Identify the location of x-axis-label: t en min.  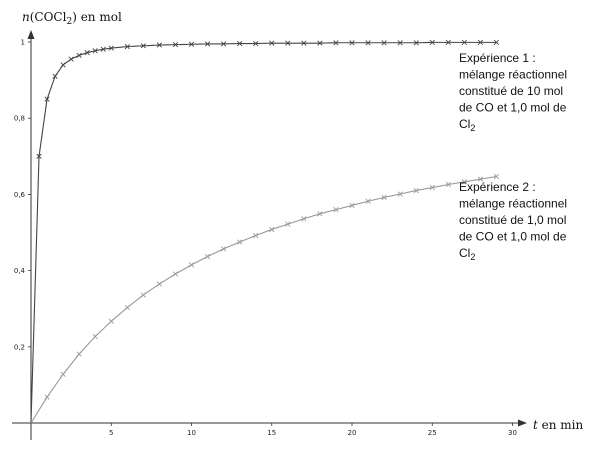
(558, 425).